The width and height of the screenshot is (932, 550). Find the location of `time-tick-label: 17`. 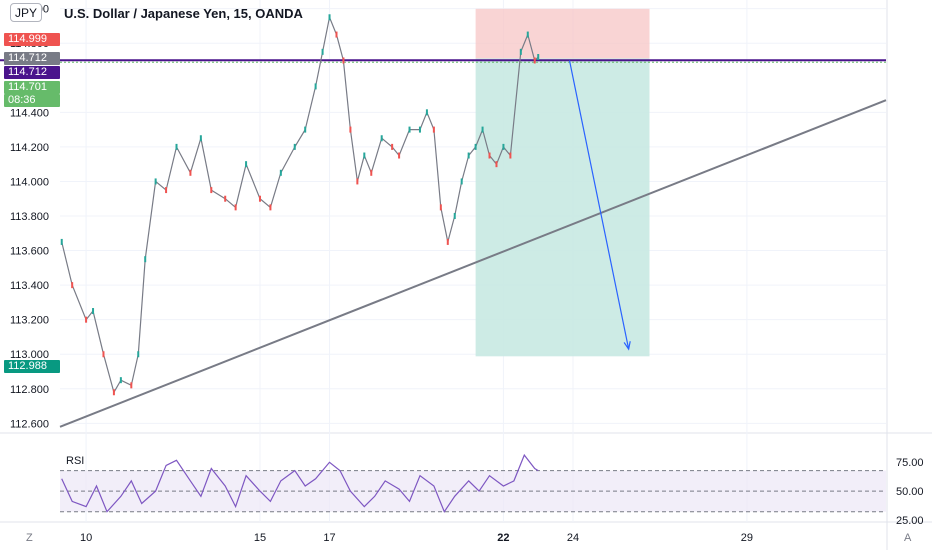

time-tick-label: 17 is located at coordinates (329, 538).